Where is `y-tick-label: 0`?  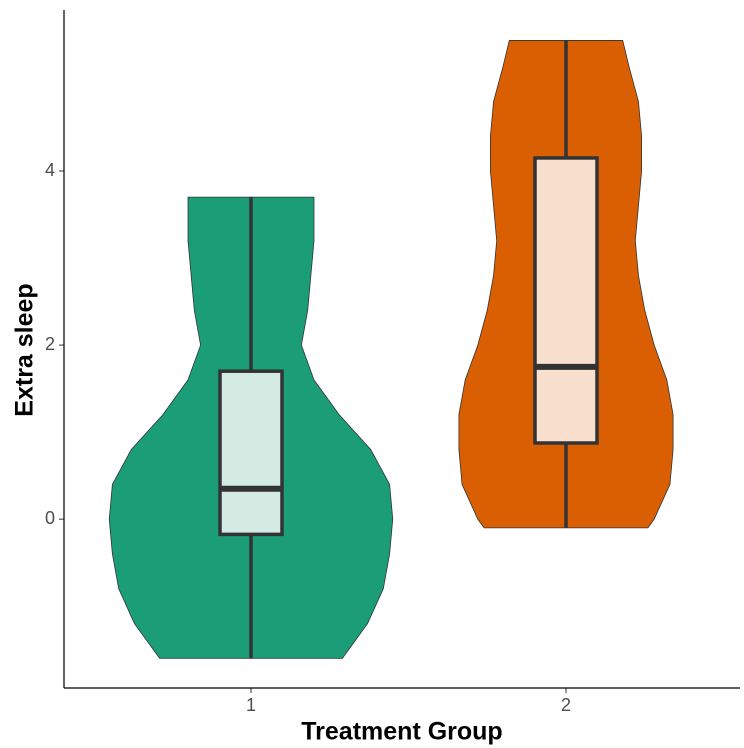 y-tick-label: 0 is located at coordinates (50, 518).